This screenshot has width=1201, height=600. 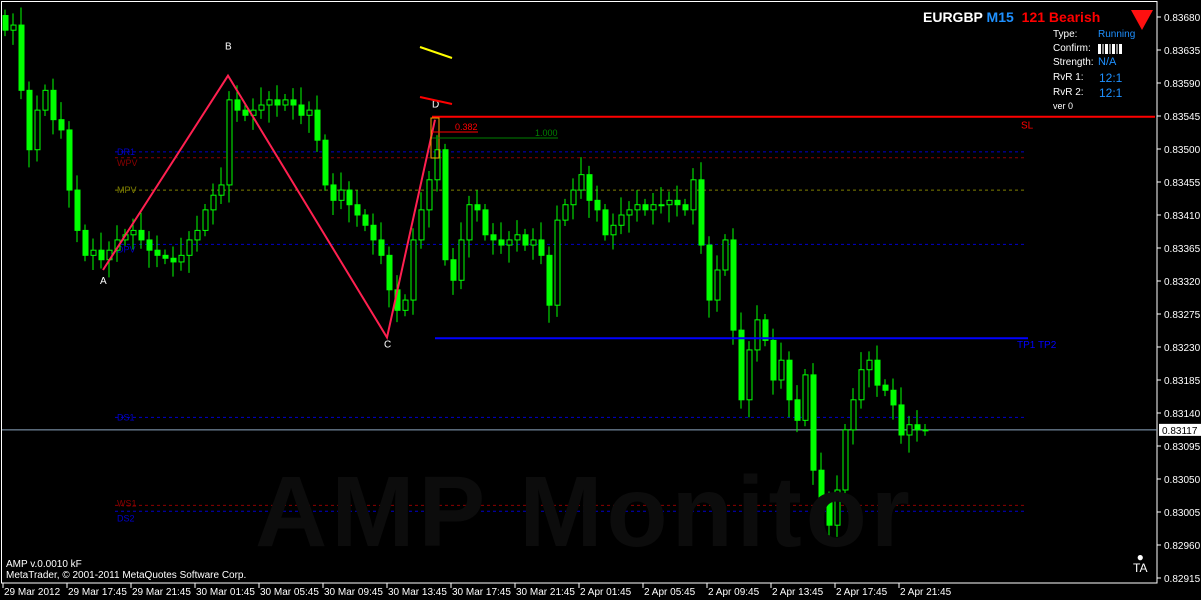 I want to click on x-tick-label: 29 Mar 21:45, so click(x=161, y=592).